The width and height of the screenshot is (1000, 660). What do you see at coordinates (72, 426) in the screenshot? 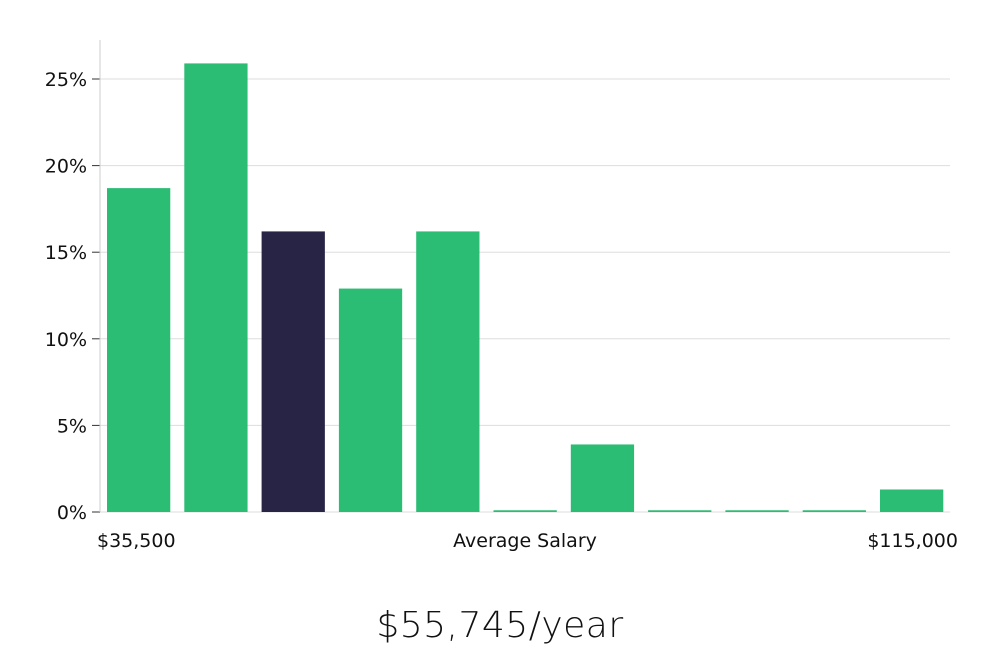
I see `y-tick-label: 5%` at bounding box center [72, 426].